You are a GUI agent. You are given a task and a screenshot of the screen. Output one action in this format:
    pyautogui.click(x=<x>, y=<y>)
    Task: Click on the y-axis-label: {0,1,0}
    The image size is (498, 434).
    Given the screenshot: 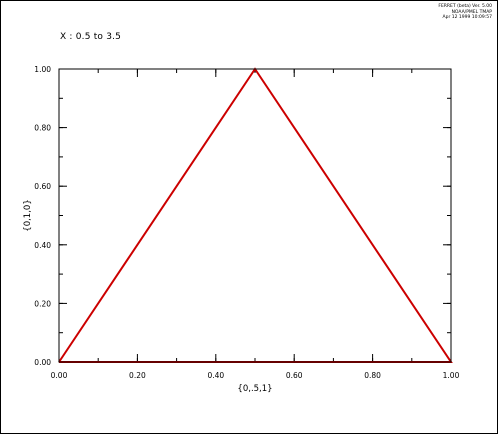 What is the action you would take?
    pyautogui.click(x=28, y=215)
    